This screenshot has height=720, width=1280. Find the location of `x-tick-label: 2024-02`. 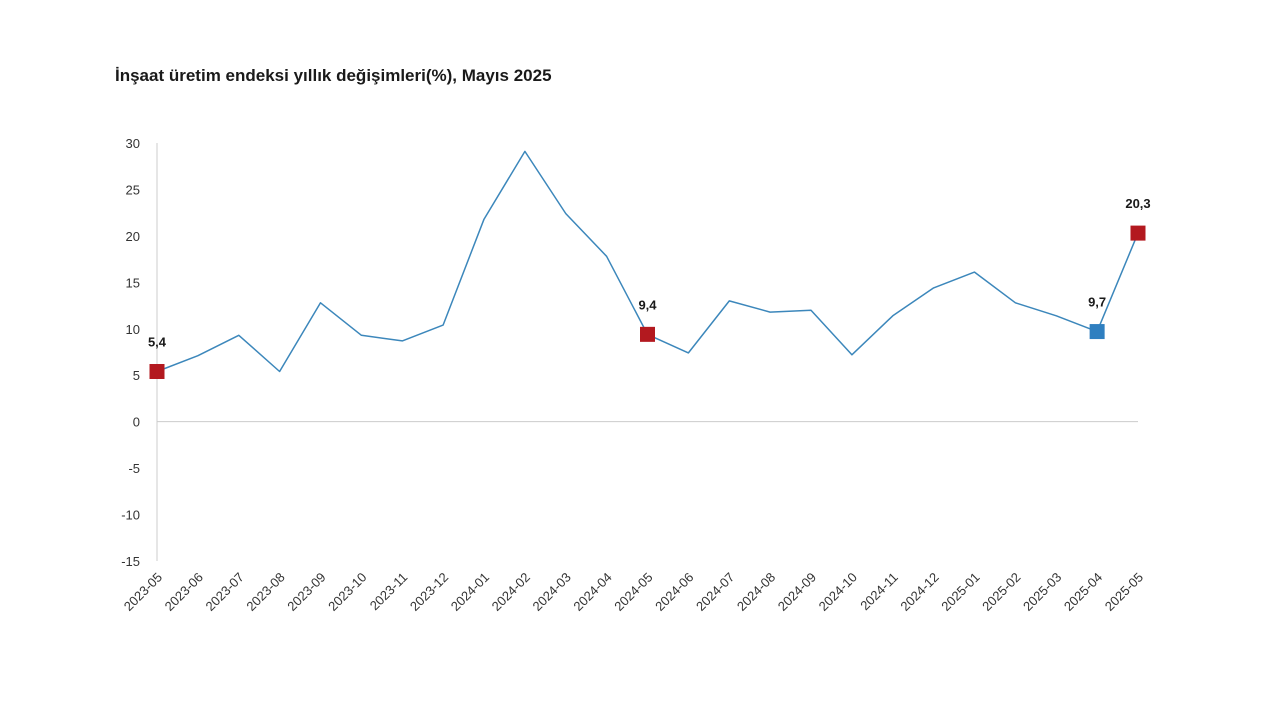

x-tick-label: 2024-02 is located at coordinates (511, 592).